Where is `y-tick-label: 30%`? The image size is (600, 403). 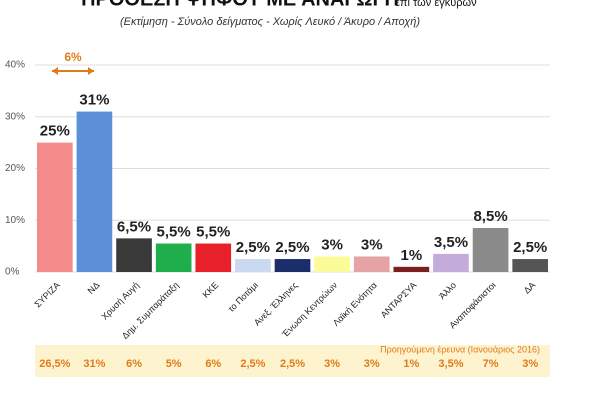 y-tick-label: 30% is located at coordinates (15, 116).